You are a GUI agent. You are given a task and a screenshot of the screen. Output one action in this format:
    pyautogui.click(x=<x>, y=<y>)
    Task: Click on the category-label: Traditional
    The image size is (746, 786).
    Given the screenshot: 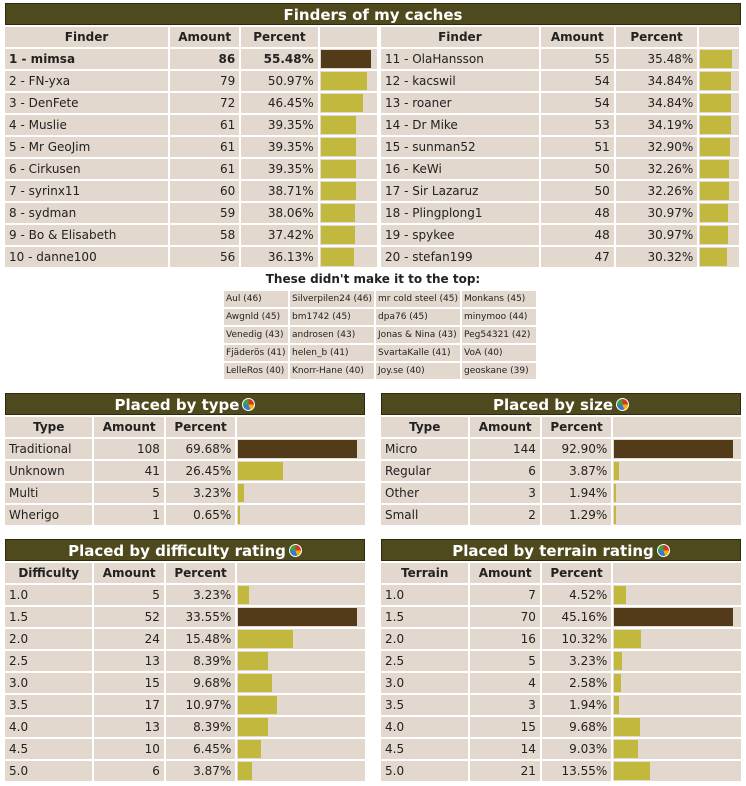 What is the action you would take?
    pyautogui.click(x=49, y=449)
    